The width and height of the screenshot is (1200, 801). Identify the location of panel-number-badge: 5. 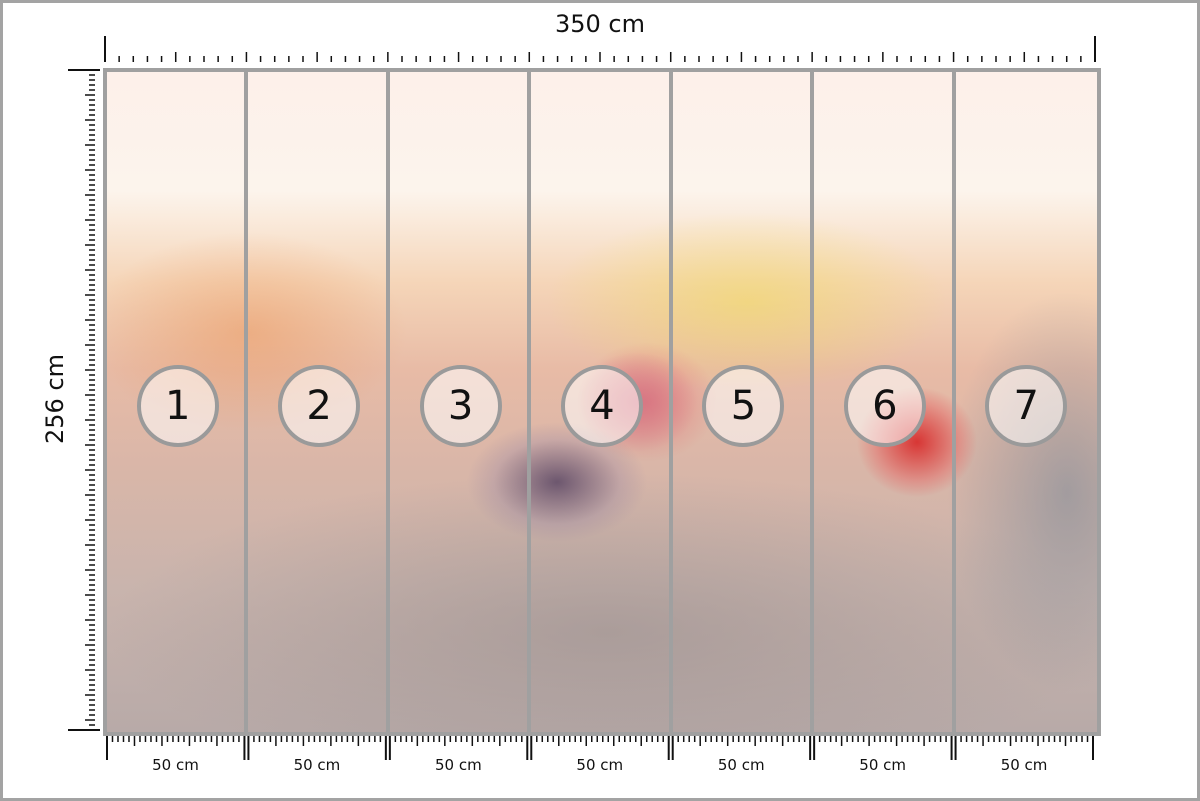
(743, 406).